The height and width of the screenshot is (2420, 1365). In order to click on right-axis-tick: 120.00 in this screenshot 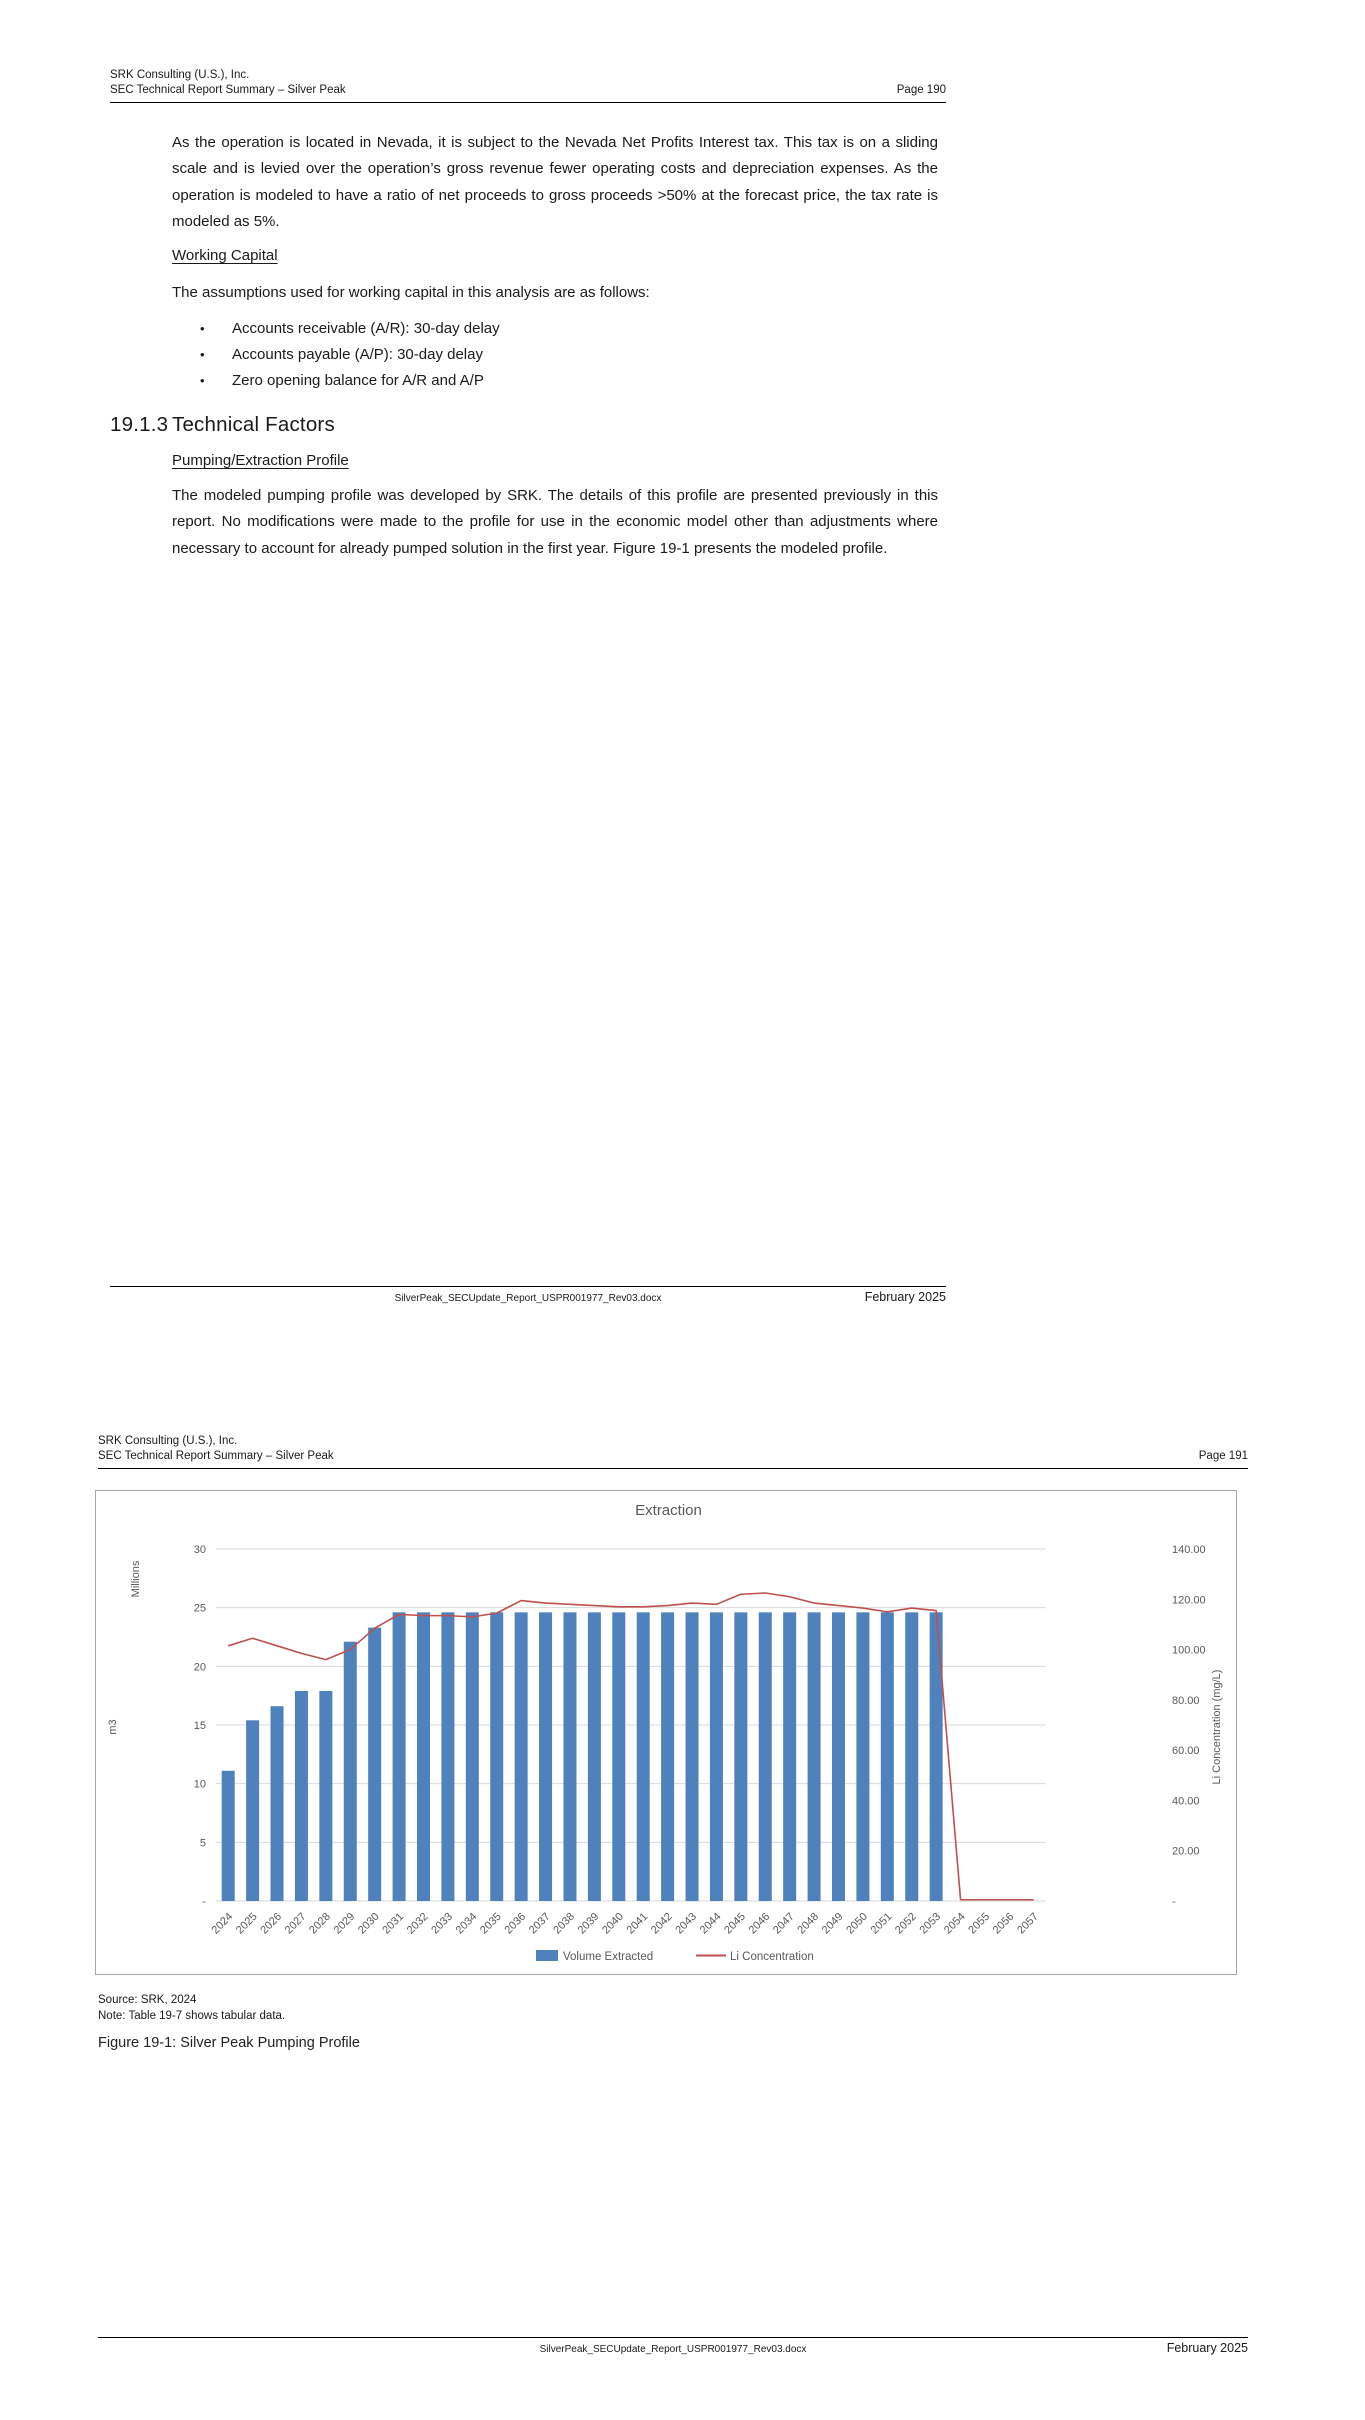, I will do `click(1189, 1600)`.